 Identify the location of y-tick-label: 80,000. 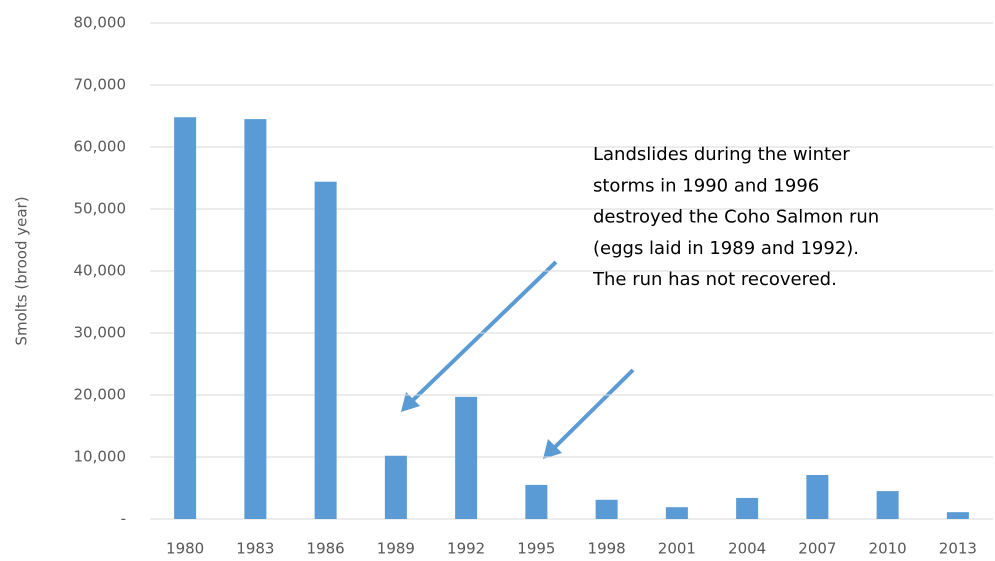
(100, 23).